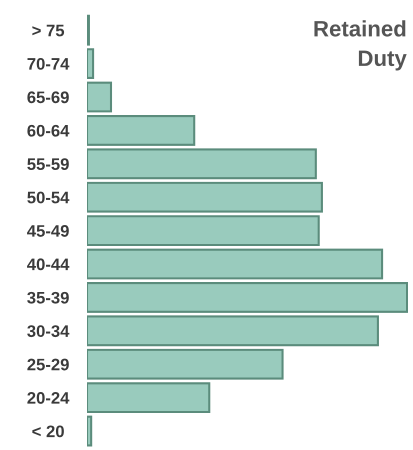 The width and height of the screenshot is (413, 450). What do you see at coordinates (48, 97) in the screenshot?
I see `y-tick-label: 65-69` at bounding box center [48, 97].